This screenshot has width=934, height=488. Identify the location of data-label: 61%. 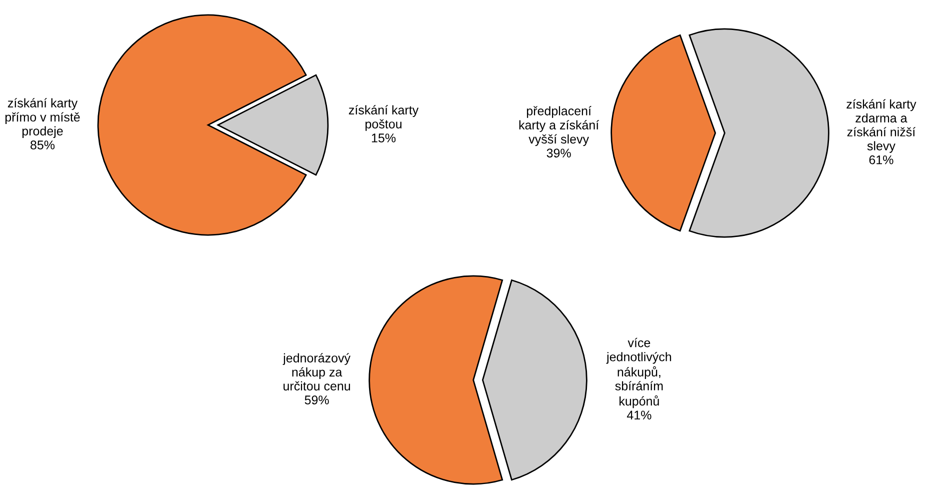
(881, 159).